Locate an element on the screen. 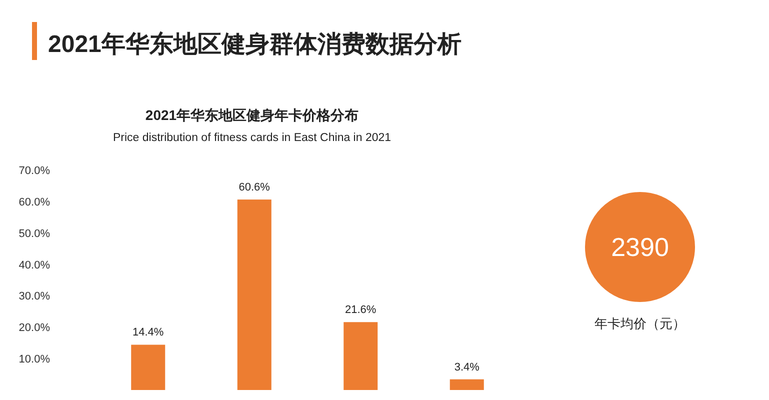  data-label: 3.4% is located at coordinates (467, 367).